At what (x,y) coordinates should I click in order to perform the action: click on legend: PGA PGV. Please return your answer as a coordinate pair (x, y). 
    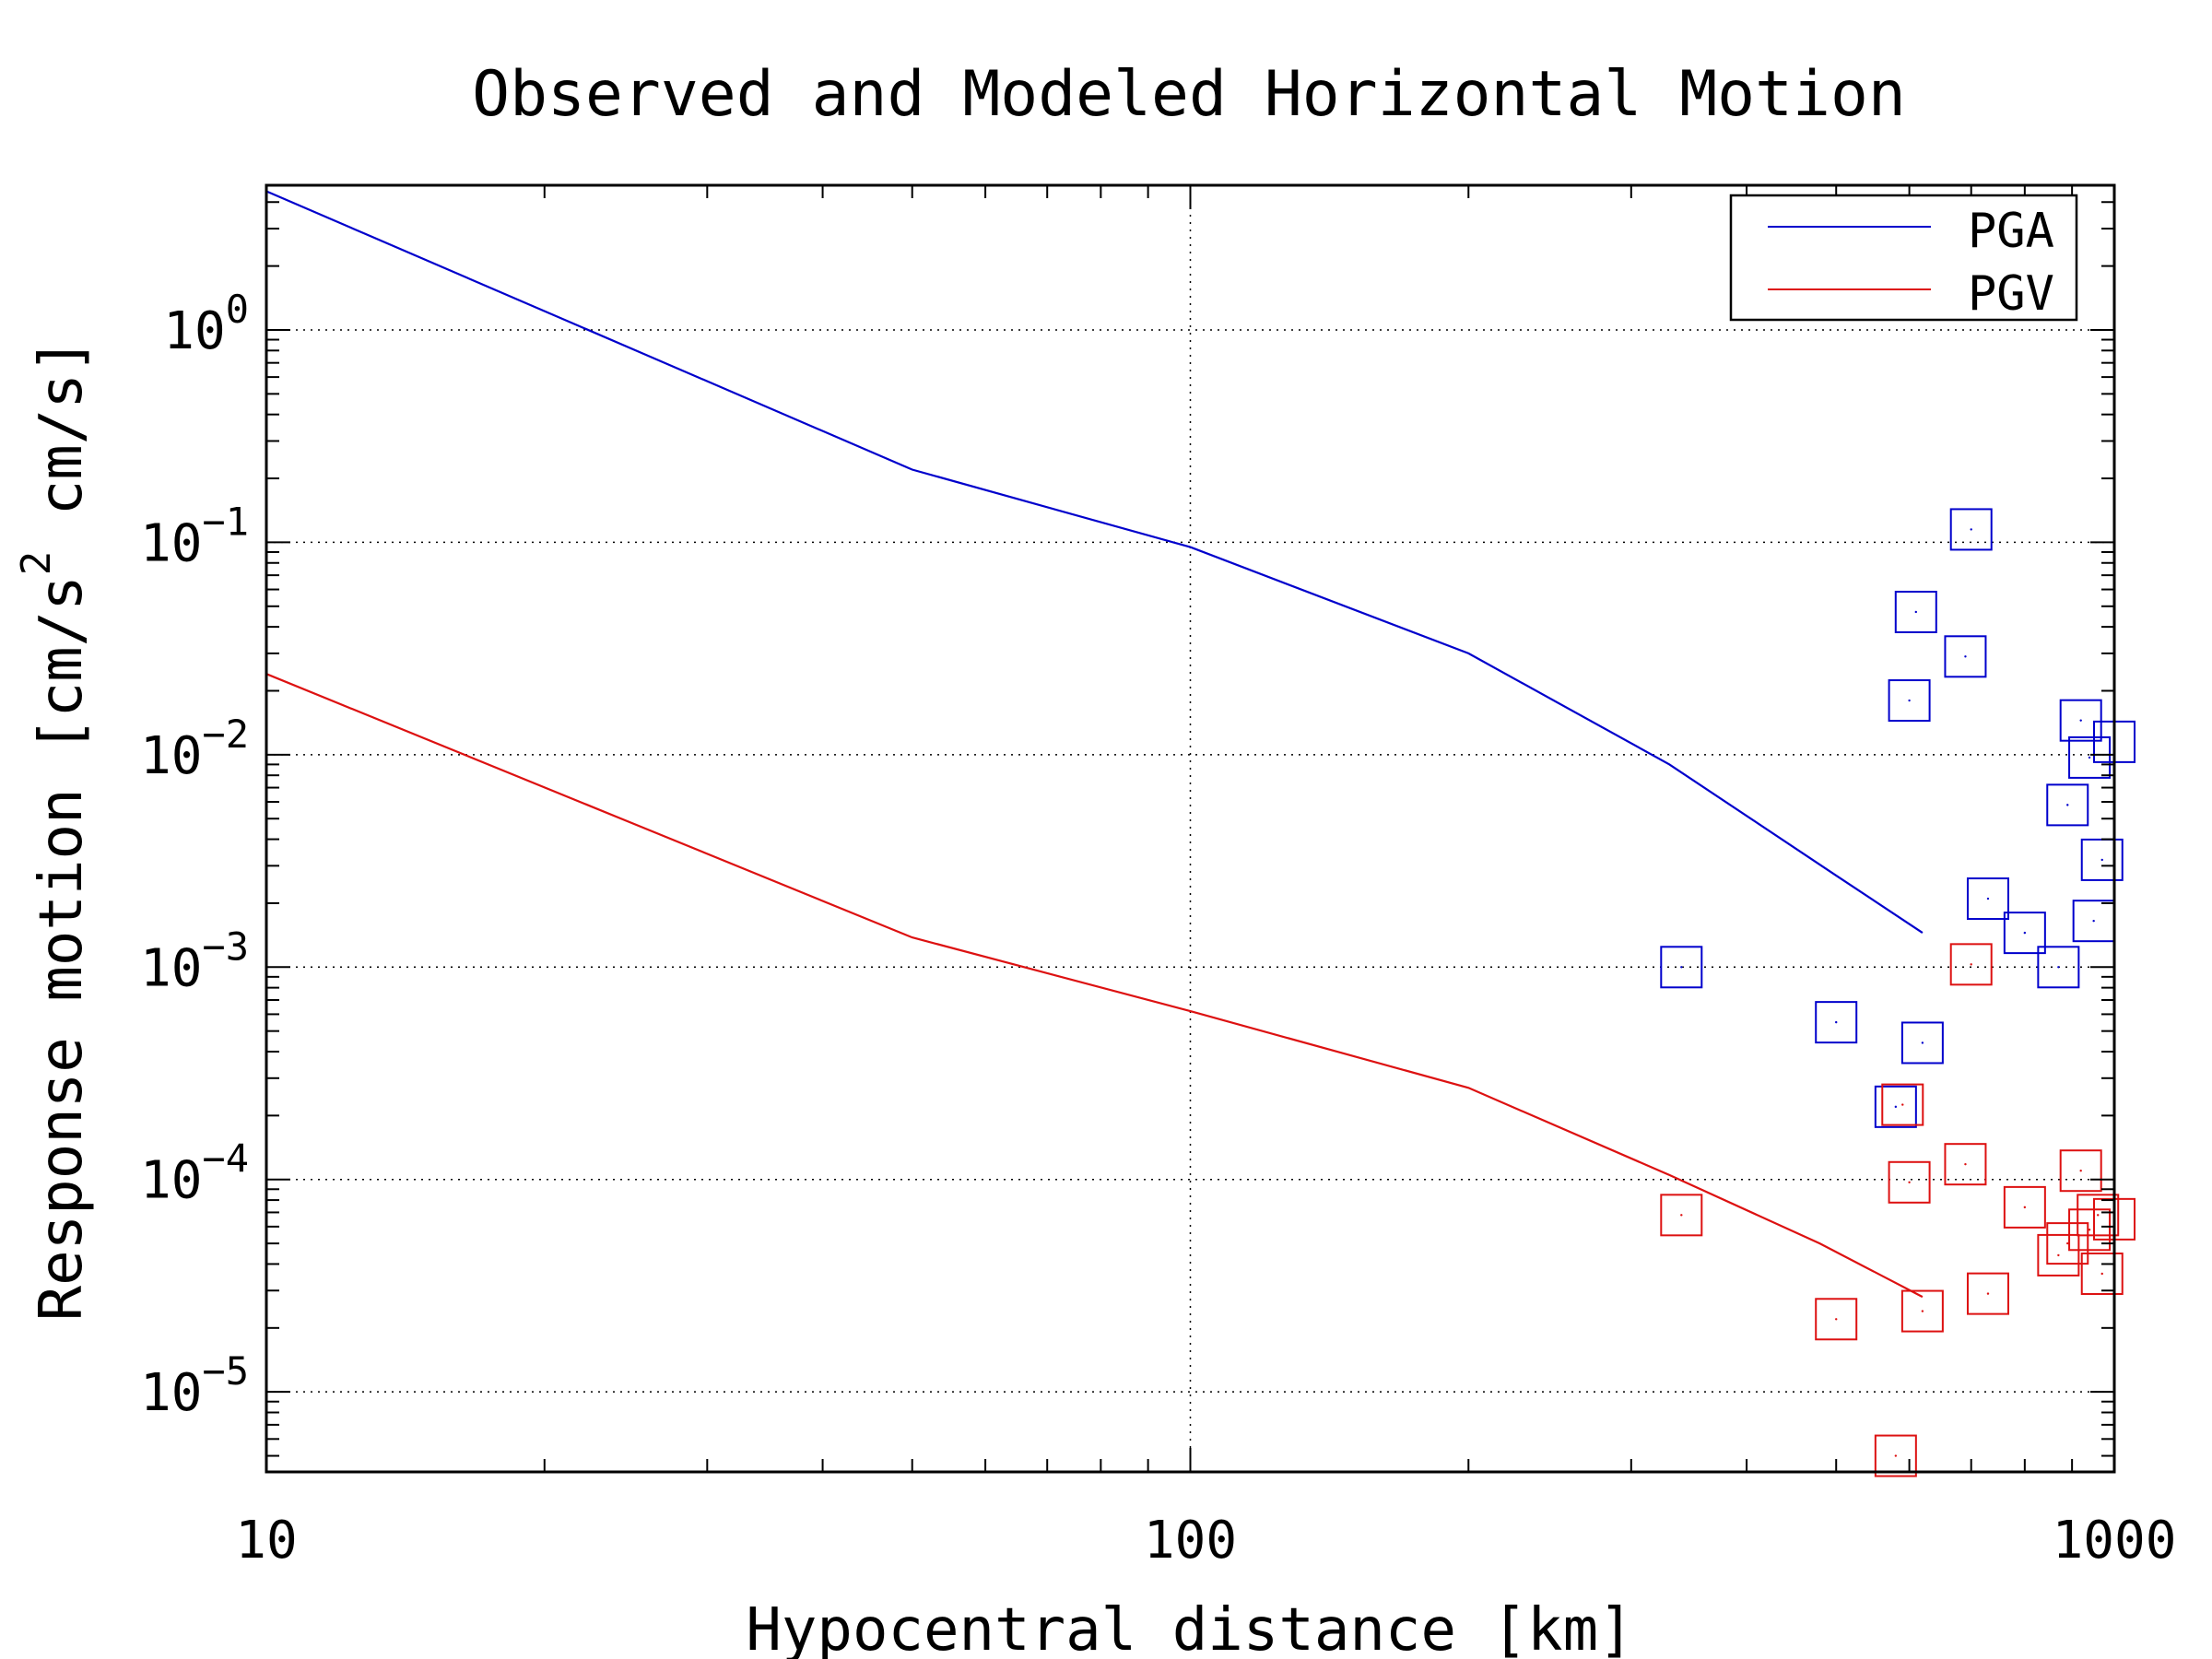
    Looking at the image, I should click on (1903, 258).